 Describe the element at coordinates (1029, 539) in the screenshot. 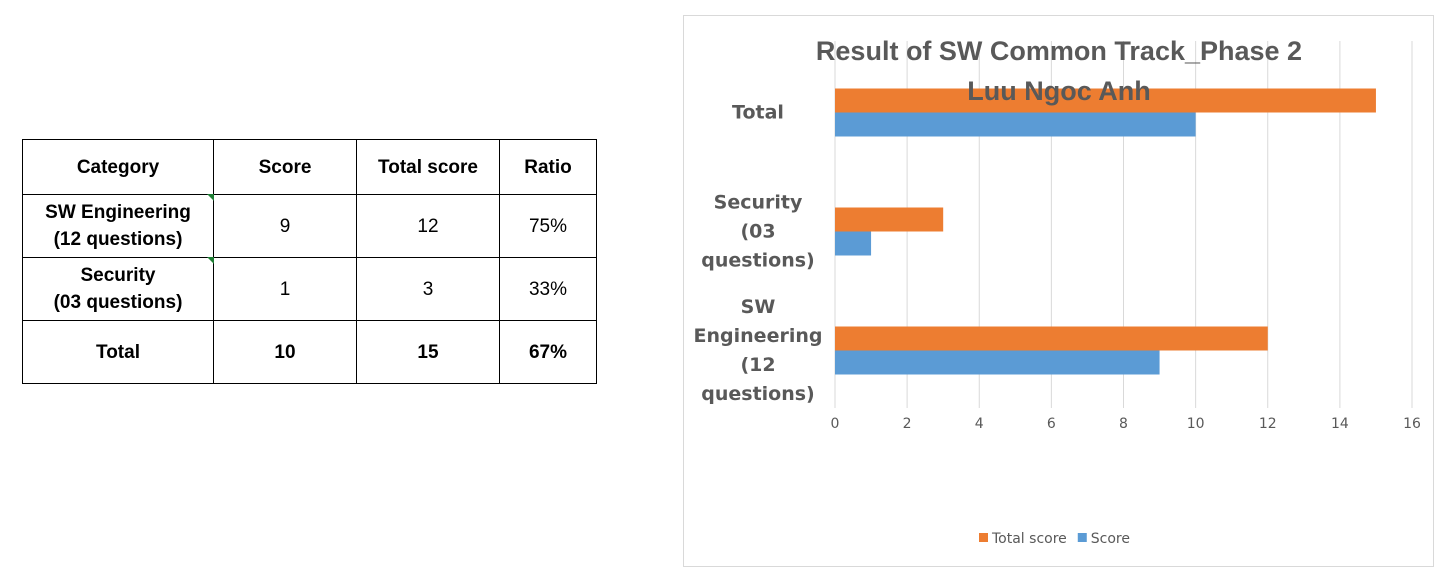

I see `legend-label-total-score: Total score` at that location.